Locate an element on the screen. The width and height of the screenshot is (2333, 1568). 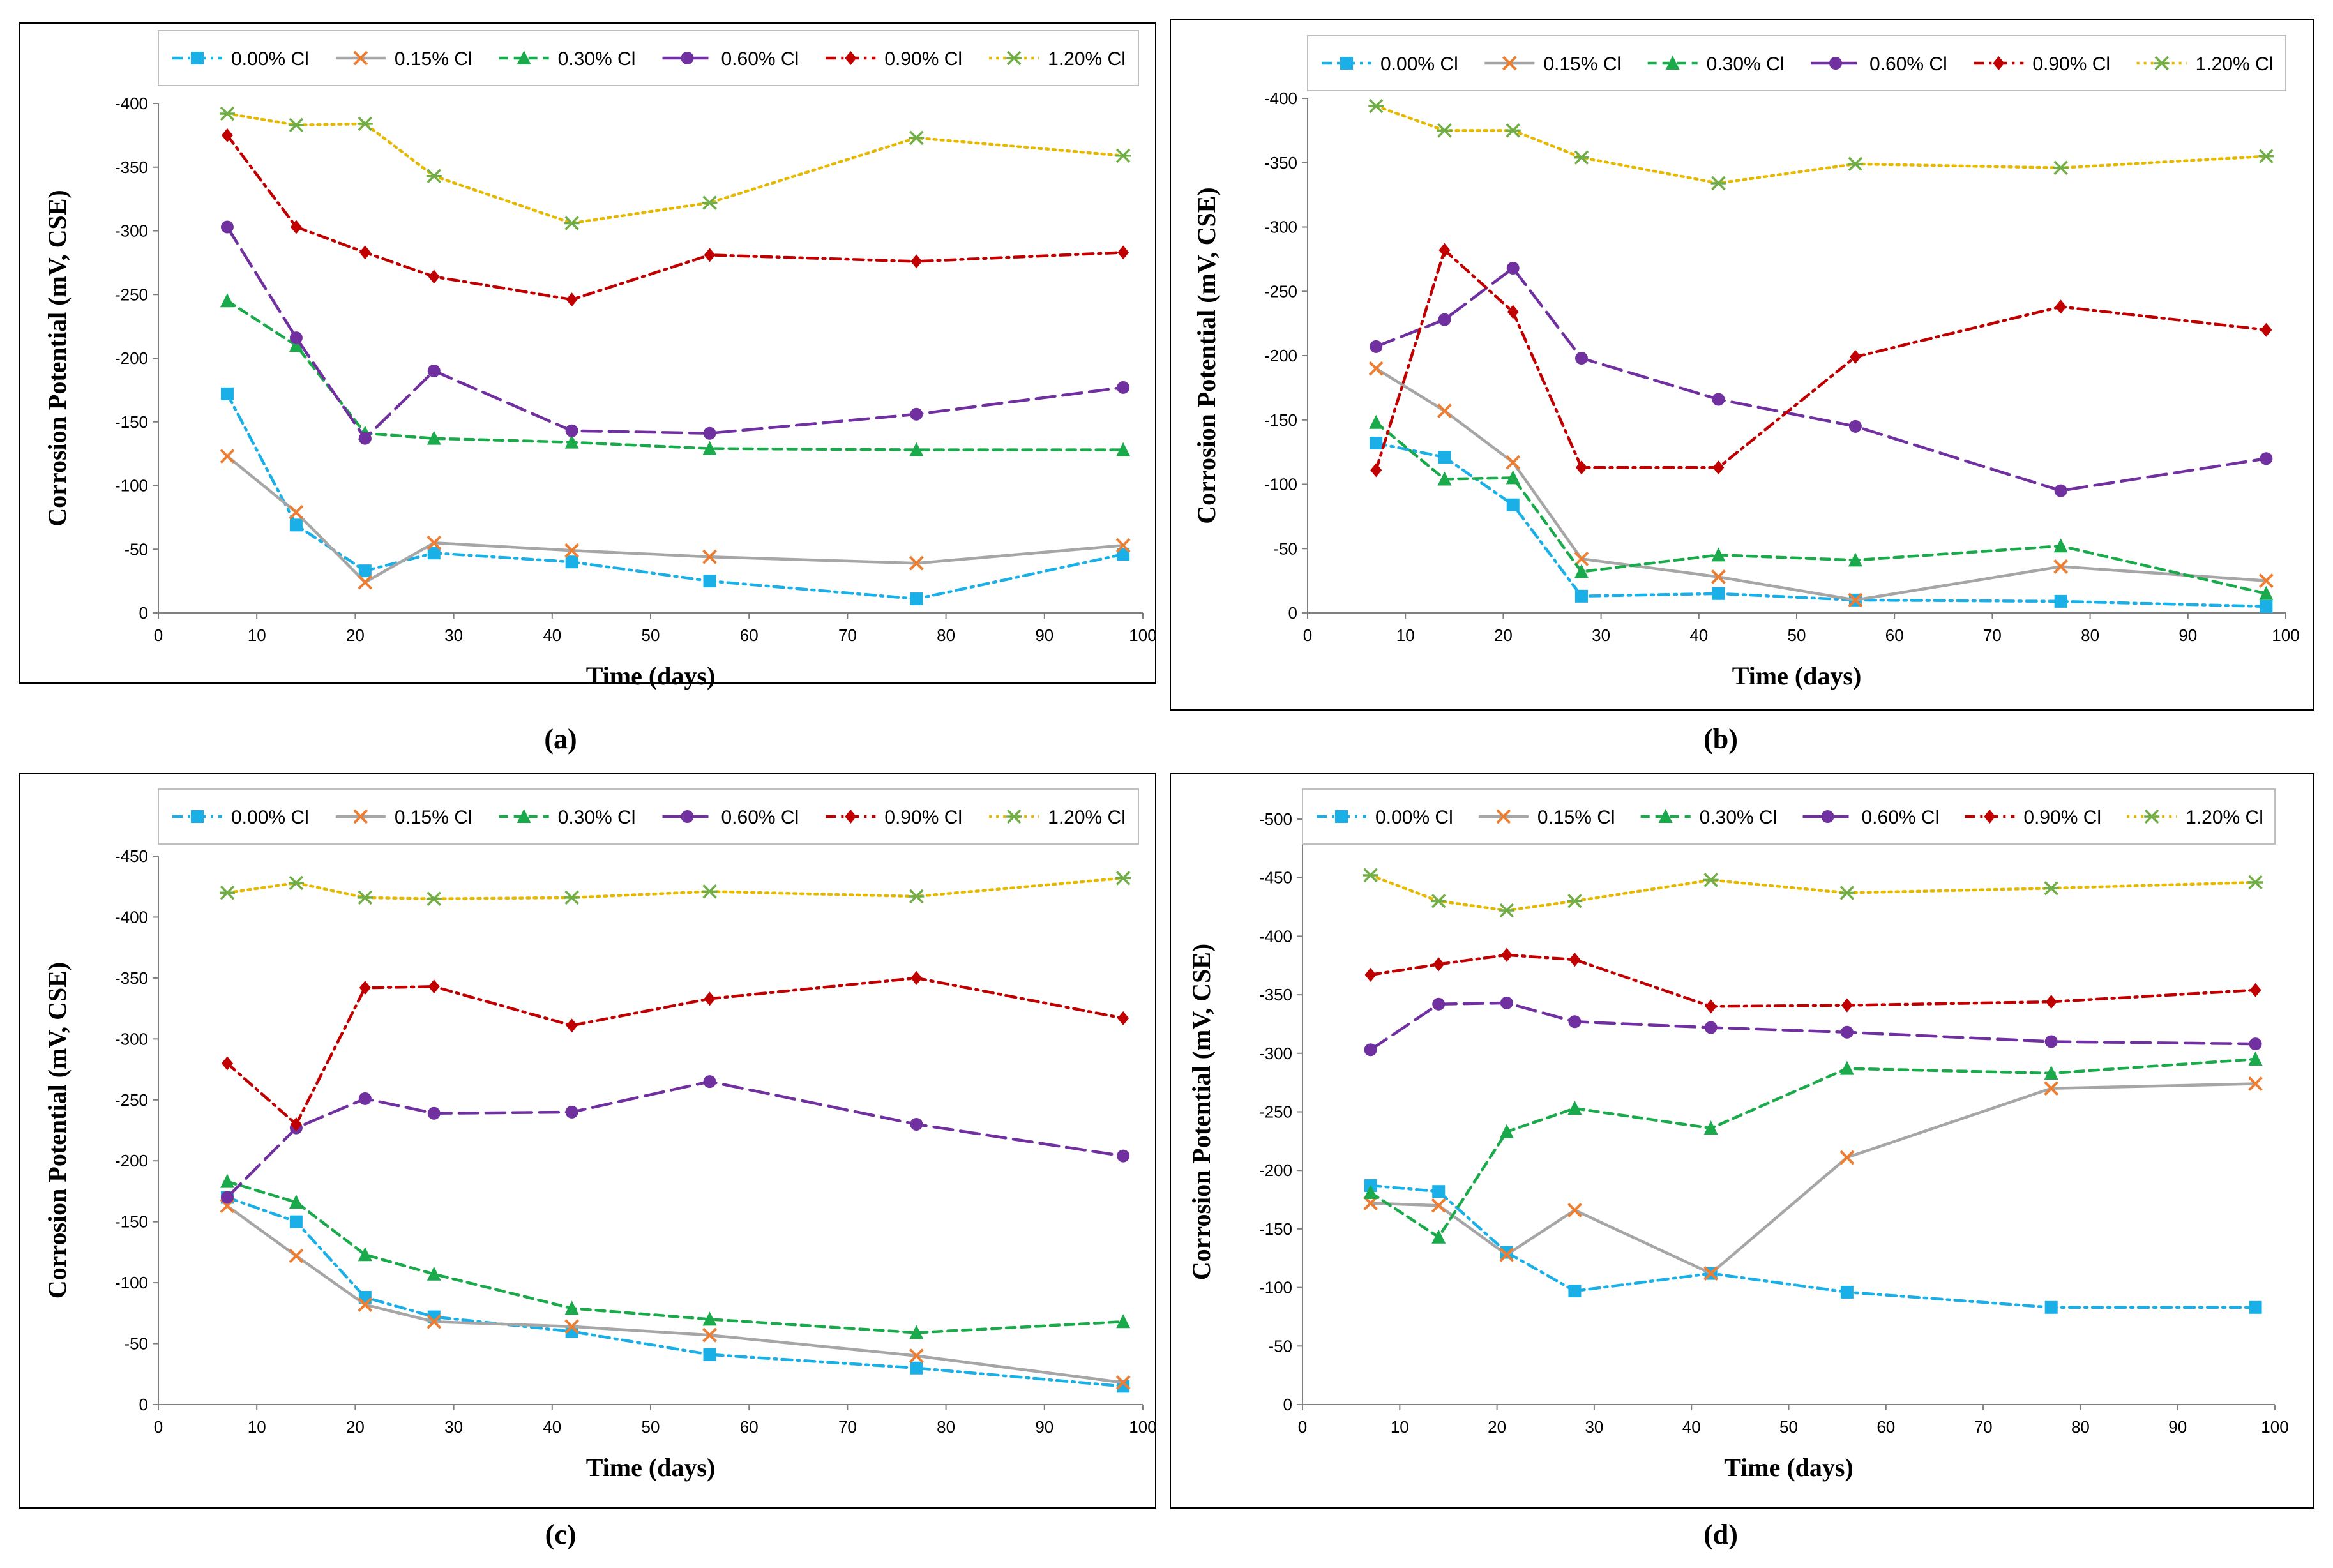
y-tick-label: -200 is located at coordinates (1275, 1170).